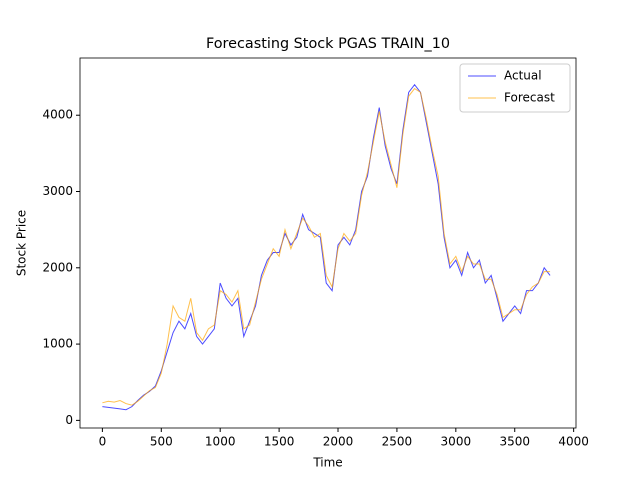 Image resolution: width=640 pixels, height=484 pixels. Describe the element at coordinates (220, 442) in the screenshot. I see `x-tick-label: 1000` at that location.